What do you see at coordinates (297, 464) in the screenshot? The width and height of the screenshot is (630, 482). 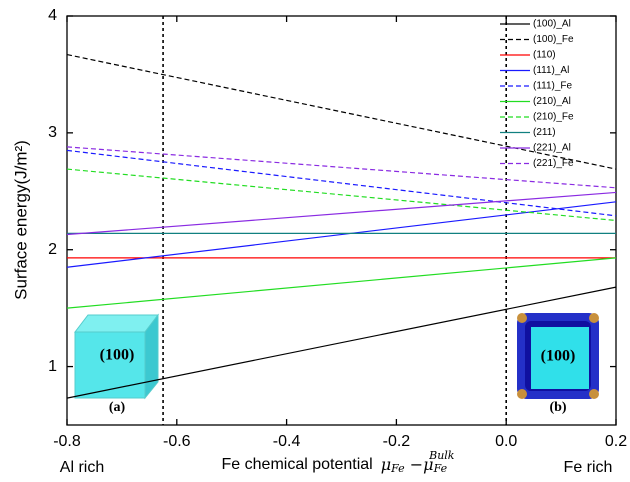 I see `x-label-text: Fe chemical potential` at bounding box center [297, 464].